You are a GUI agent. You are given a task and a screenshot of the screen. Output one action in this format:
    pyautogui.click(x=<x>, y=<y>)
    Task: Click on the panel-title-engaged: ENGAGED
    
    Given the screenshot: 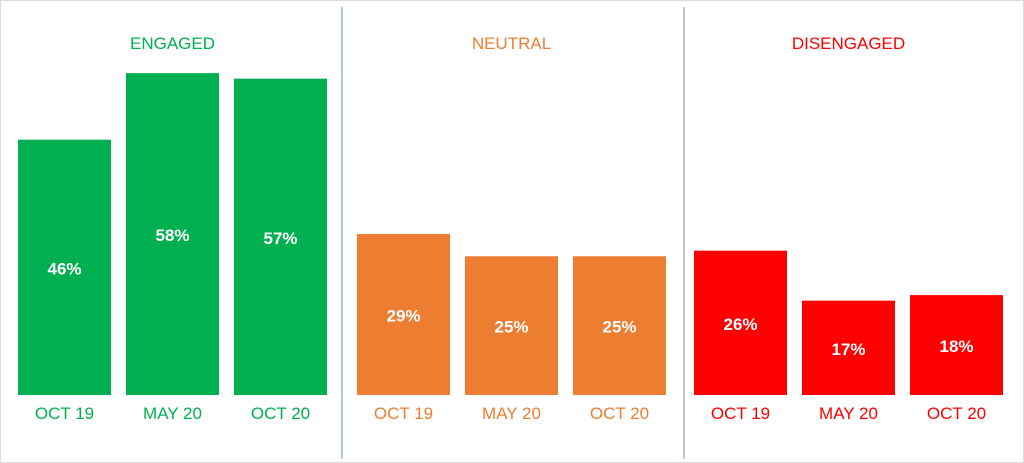 What is the action you would take?
    pyautogui.click(x=172, y=43)
    